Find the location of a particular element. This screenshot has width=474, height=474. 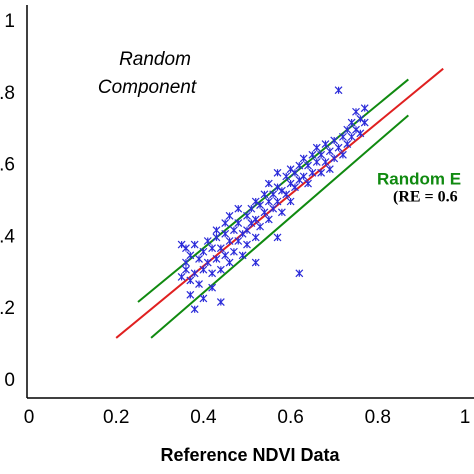

x-tick-label: 1 is located at coordinates (465, 417).